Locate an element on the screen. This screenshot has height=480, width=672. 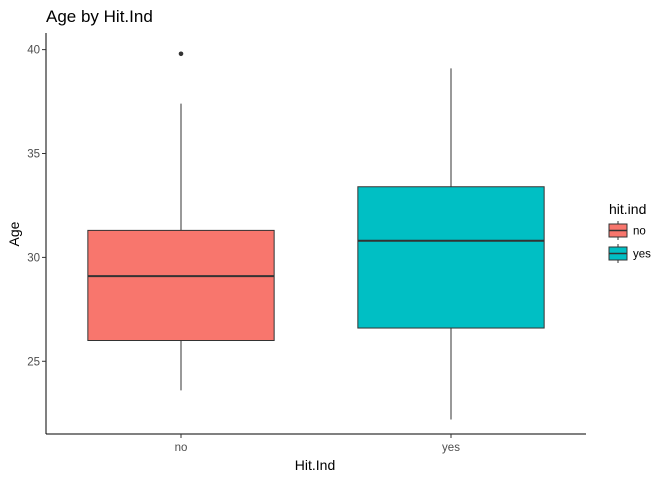
y-tick-label-25: 25 is located at coordinates (33, 362).